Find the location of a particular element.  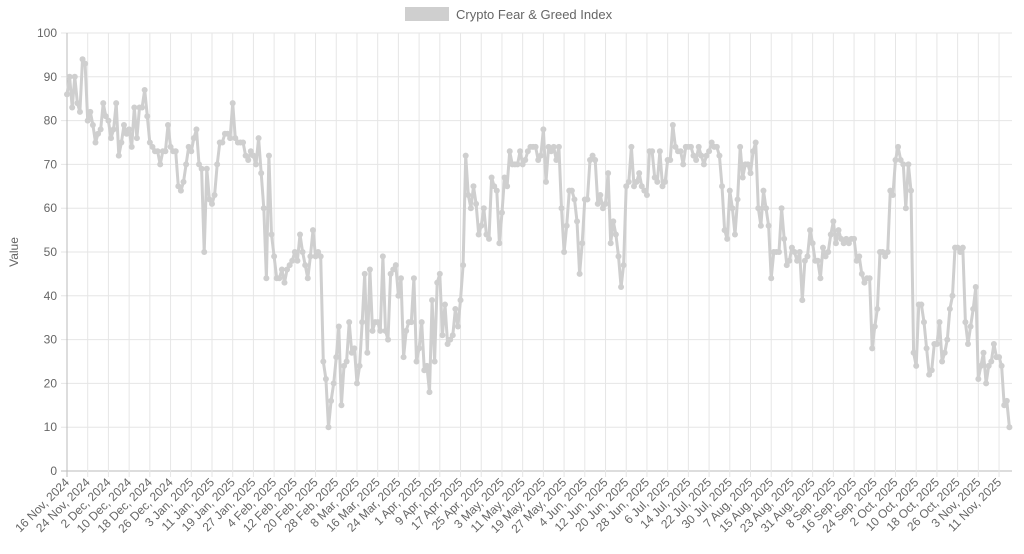

y-tick-label: 60 is located at coordinates (51, 208).